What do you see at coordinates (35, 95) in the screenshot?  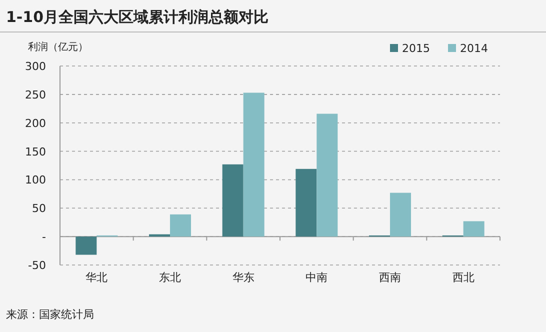 I see `y-tick-label: 250` at bounding box center [35, 95].